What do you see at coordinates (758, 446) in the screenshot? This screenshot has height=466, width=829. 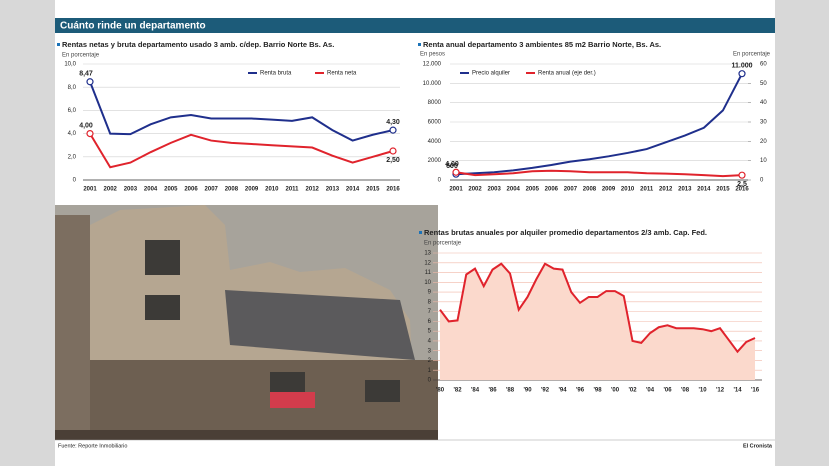 I see `publisher: El Cronista` at bounding box center [758, 446].